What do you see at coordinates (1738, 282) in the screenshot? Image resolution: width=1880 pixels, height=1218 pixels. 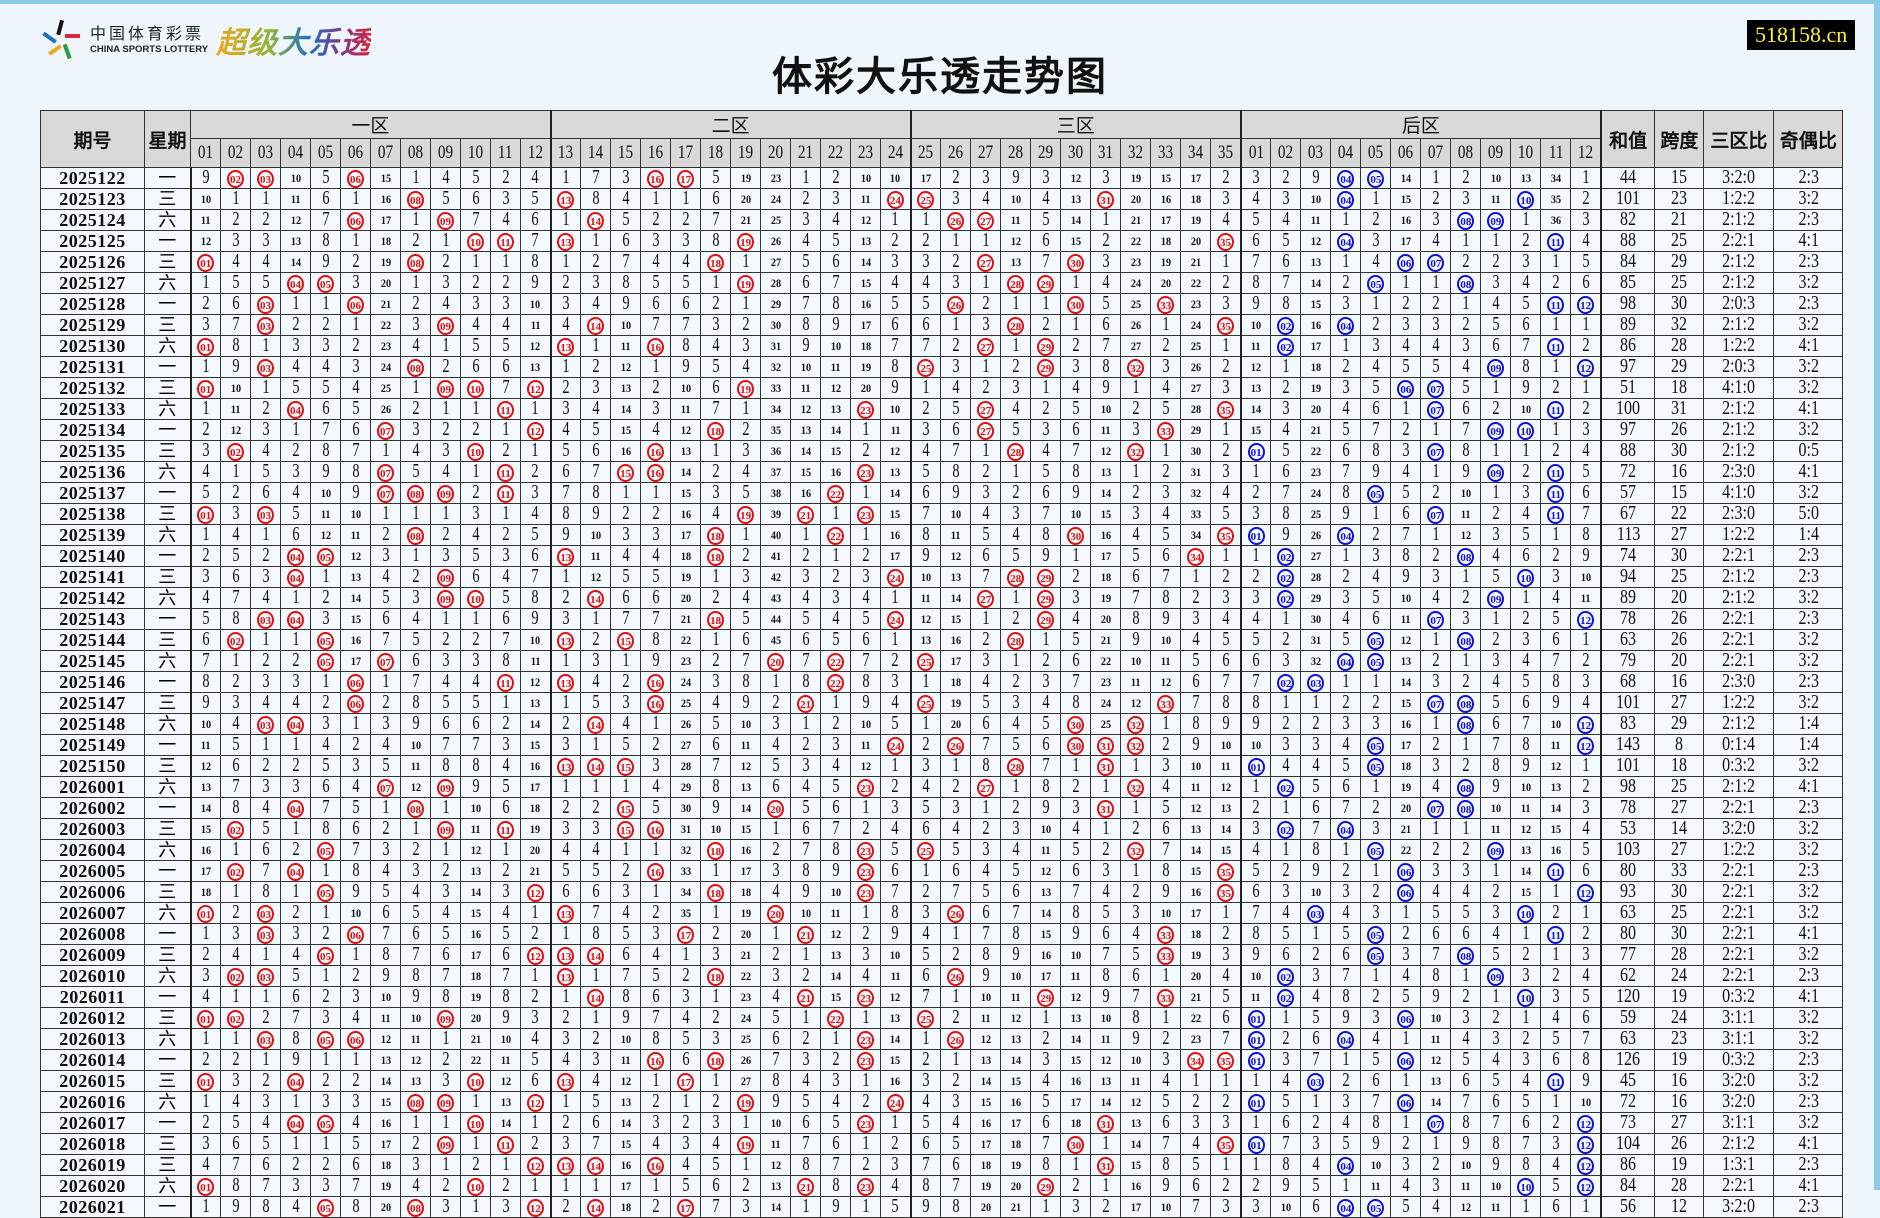 I see `zone-ratio-value: 2:1:2` at bounding box center [1738, 282].